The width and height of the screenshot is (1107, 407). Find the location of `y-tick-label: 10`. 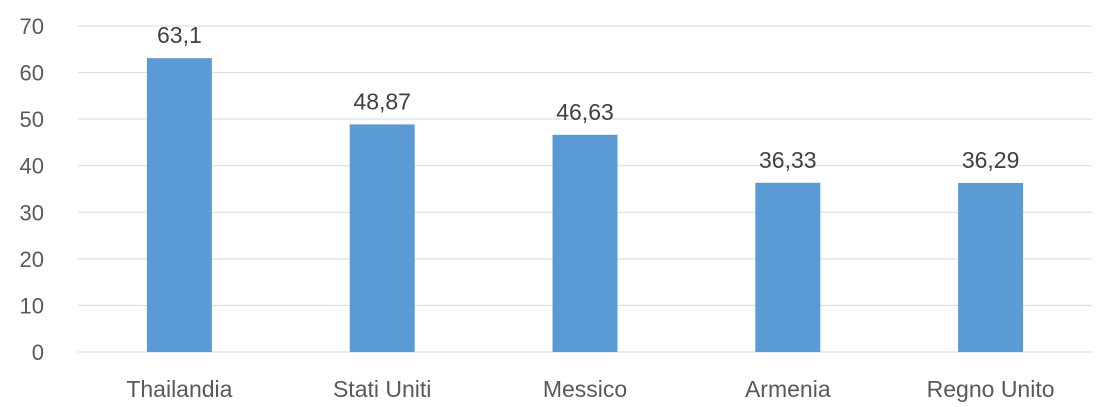

y-tick-label: 10 is located at coordinates (32, 305).